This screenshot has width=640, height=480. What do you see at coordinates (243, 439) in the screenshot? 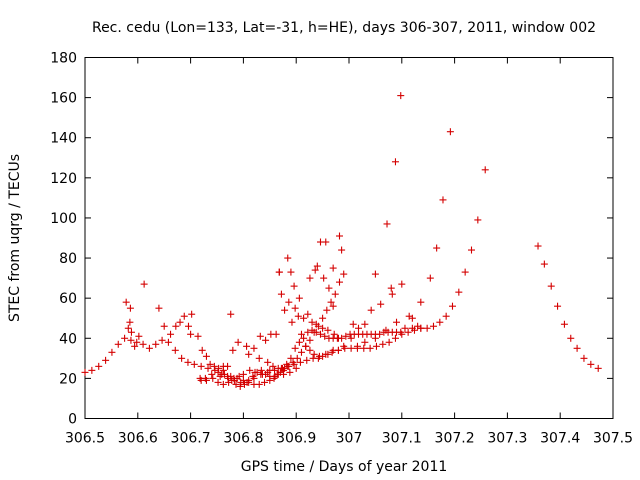
I see `x-tick-label: 306.8` at bounding box center [243, 439].